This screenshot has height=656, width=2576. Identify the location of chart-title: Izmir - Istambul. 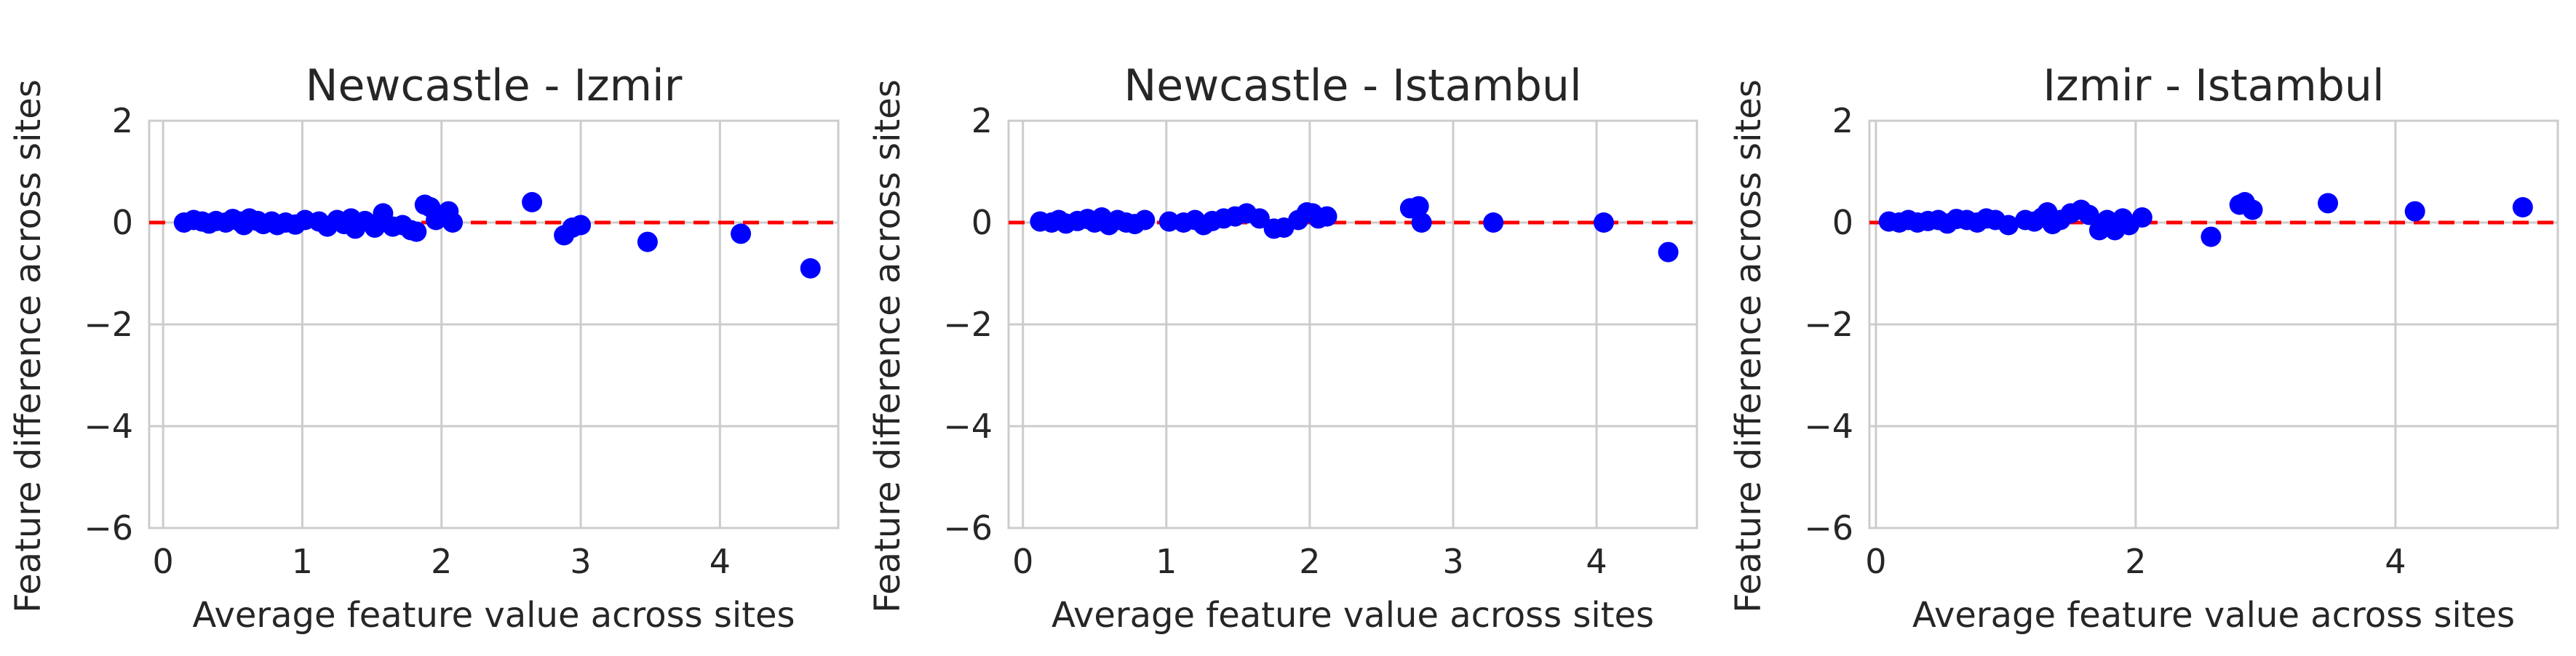
(2213, 85).